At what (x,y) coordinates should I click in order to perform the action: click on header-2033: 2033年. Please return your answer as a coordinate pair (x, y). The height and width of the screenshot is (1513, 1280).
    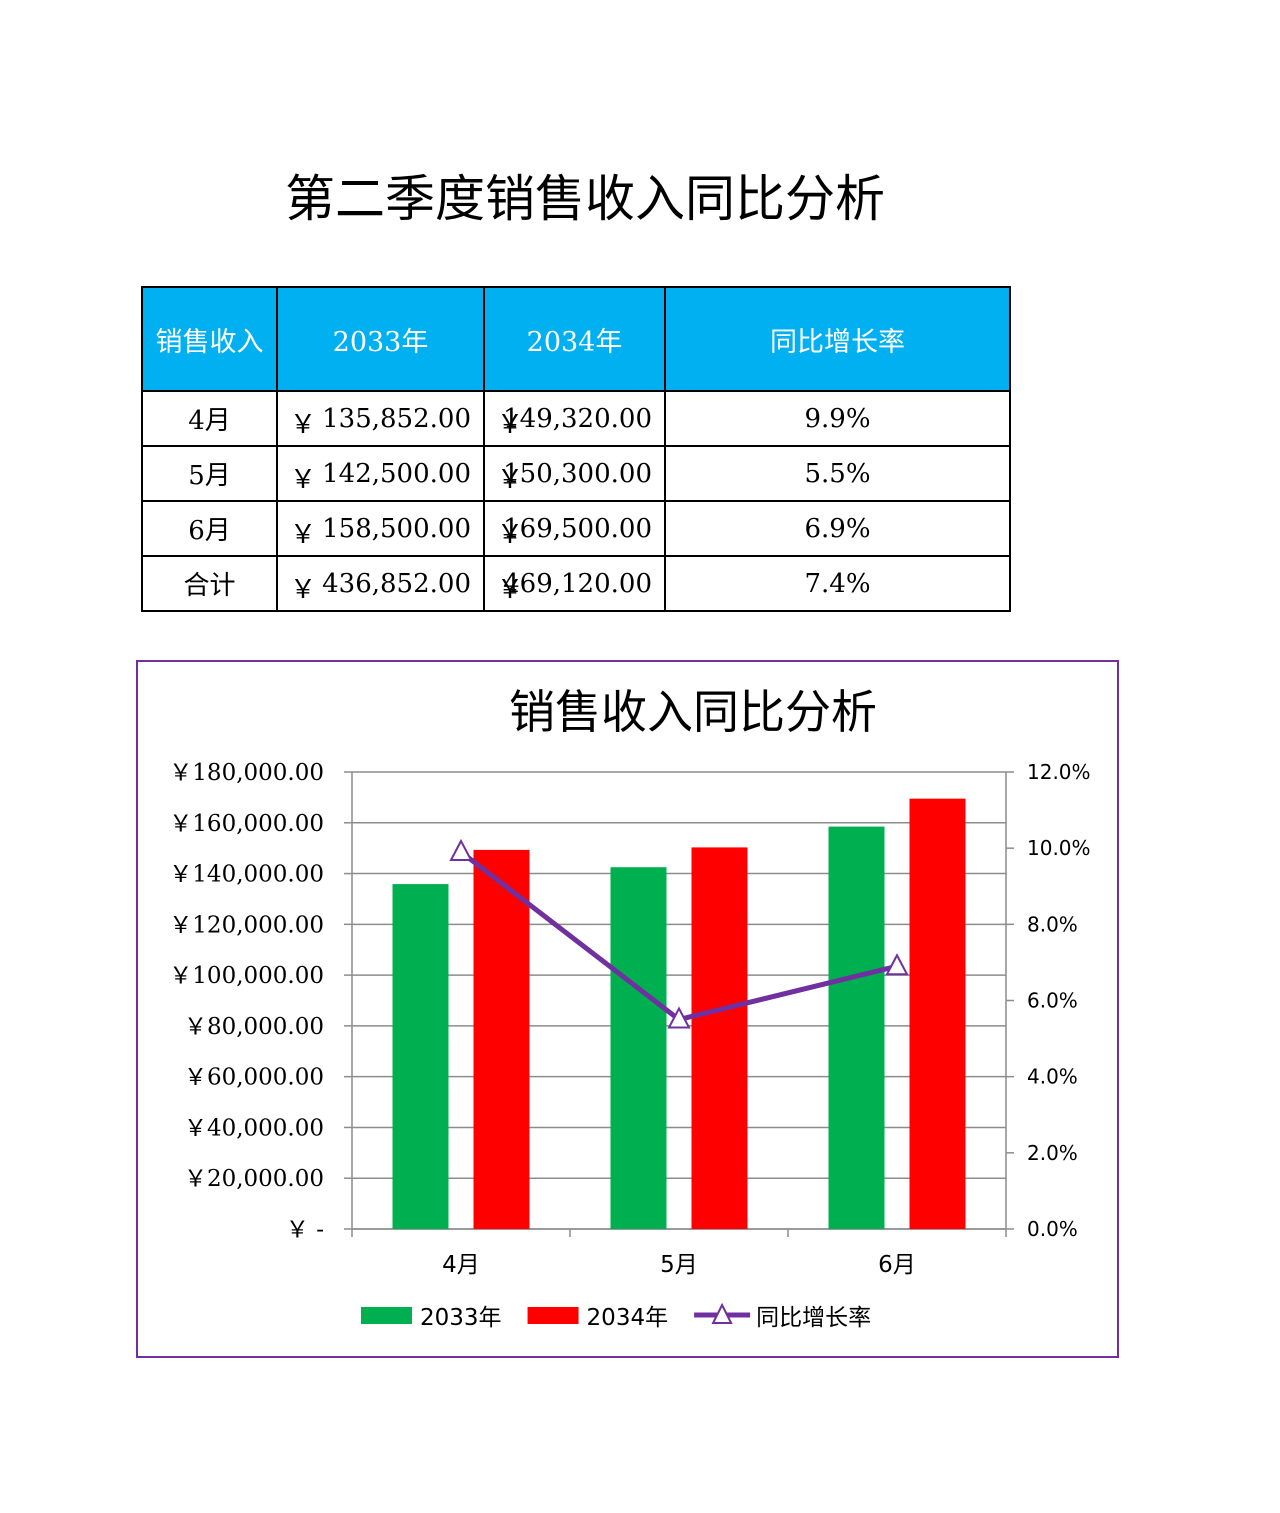
    Looking at the image, I should click on (380, 339).